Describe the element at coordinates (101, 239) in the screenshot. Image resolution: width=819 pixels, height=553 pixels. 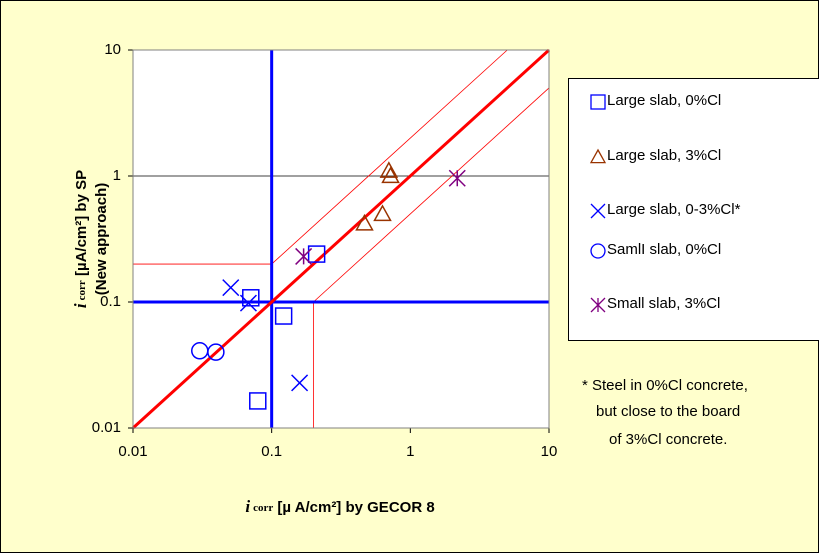
I see `y-axis-label-line: (New approach)` at that location.